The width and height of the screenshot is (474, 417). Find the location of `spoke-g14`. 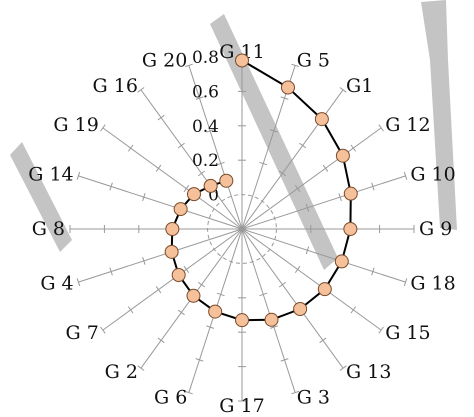

spoke-g14 is located at coordinates (160, 202).